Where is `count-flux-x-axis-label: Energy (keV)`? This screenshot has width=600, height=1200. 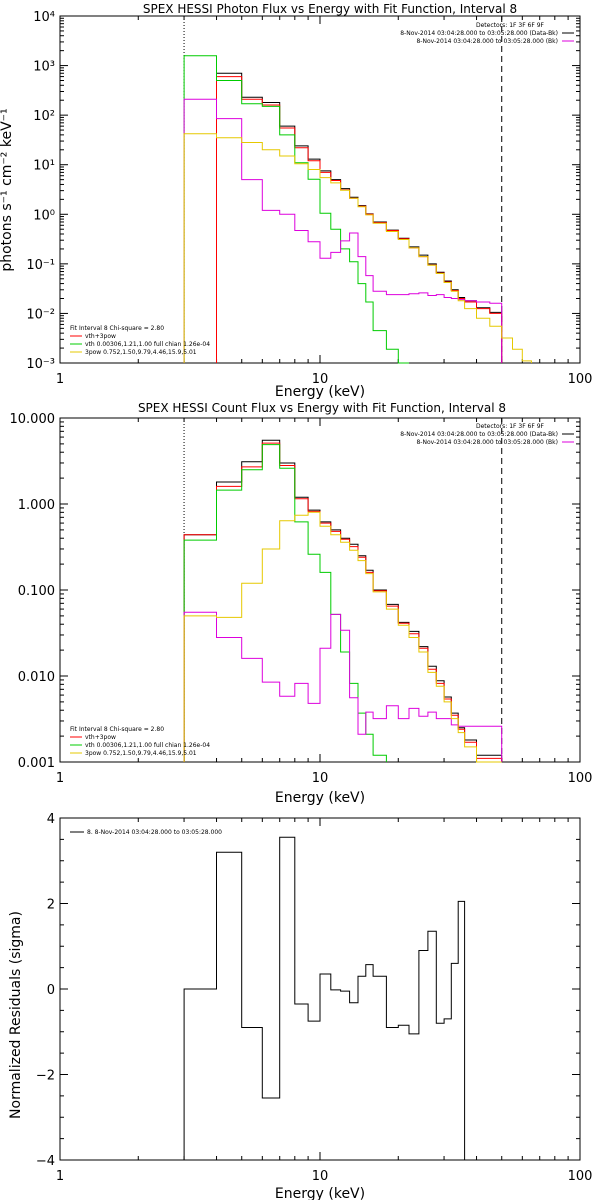
count-flux-x-axis-label: Energy (keV) is located at coordinates (320, 798).